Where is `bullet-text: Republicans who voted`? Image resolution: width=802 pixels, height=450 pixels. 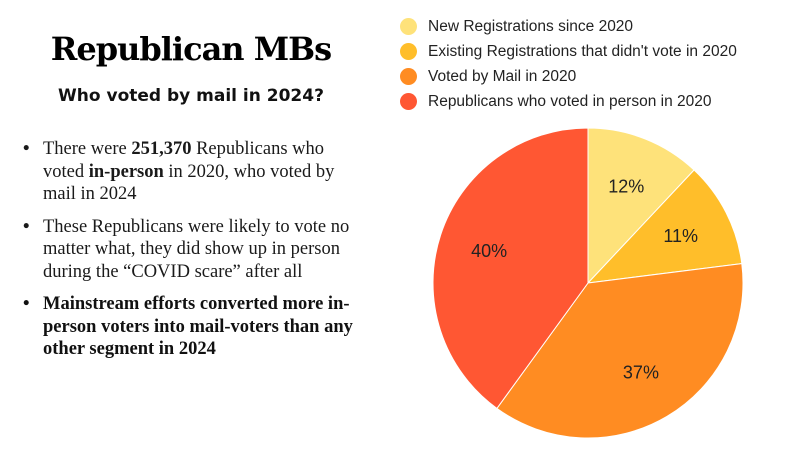 bullet-text: Republicans who voted is located at coordinates (184, 160).